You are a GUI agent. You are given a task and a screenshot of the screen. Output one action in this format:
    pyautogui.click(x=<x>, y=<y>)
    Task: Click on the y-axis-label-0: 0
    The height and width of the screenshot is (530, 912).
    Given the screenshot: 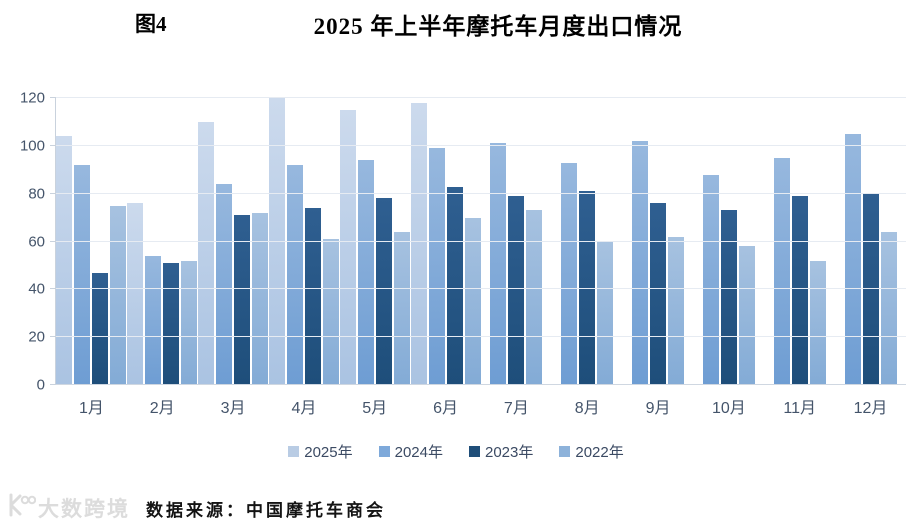 What is the action you would take?
    pyautogui.click(x=40, y=385)
    